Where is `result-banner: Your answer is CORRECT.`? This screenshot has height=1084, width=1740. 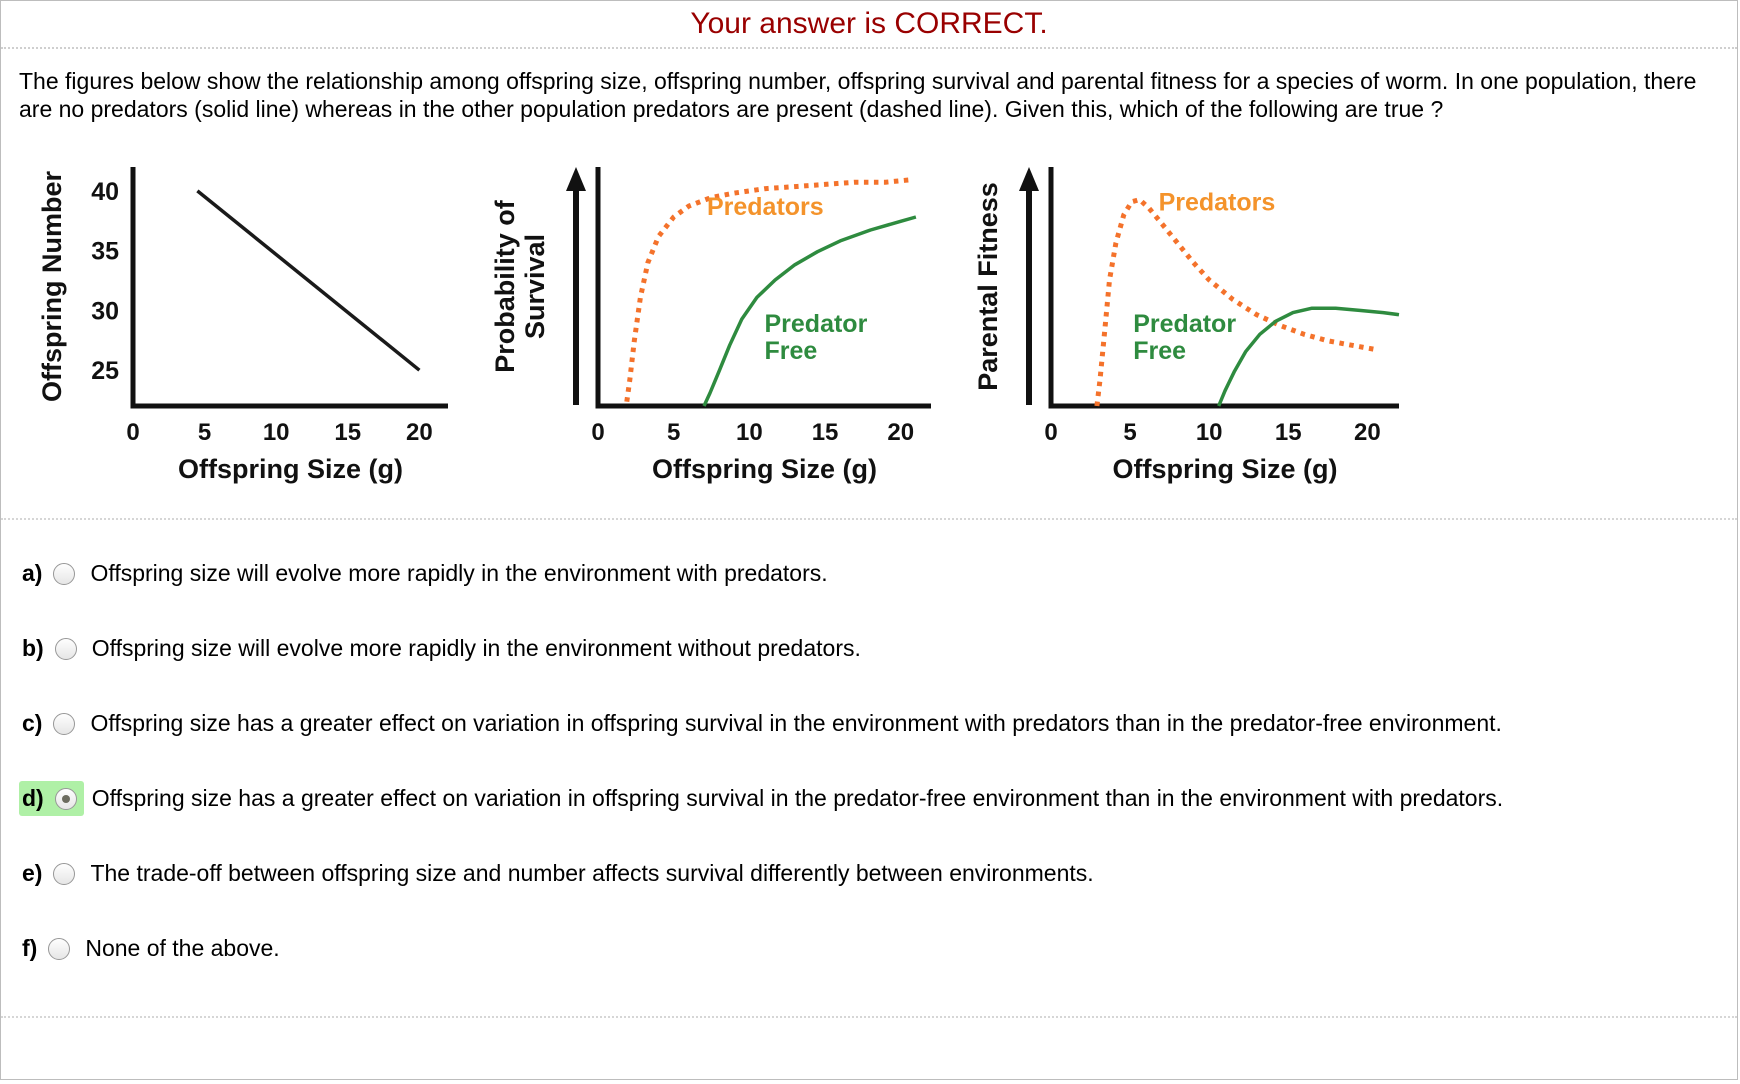 result-banner: Your answer is CORRECT. is located at coordinates (869, 25).